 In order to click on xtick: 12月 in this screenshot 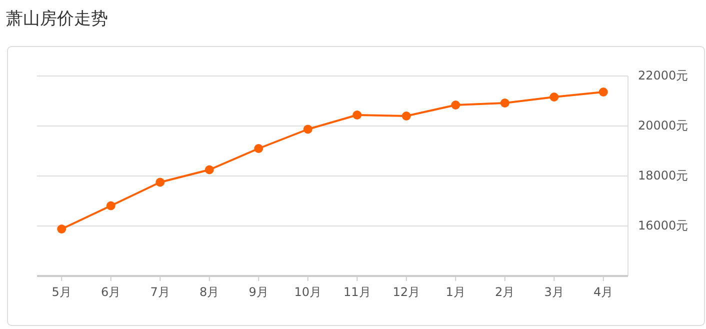, I will do `click(406, 292)`.